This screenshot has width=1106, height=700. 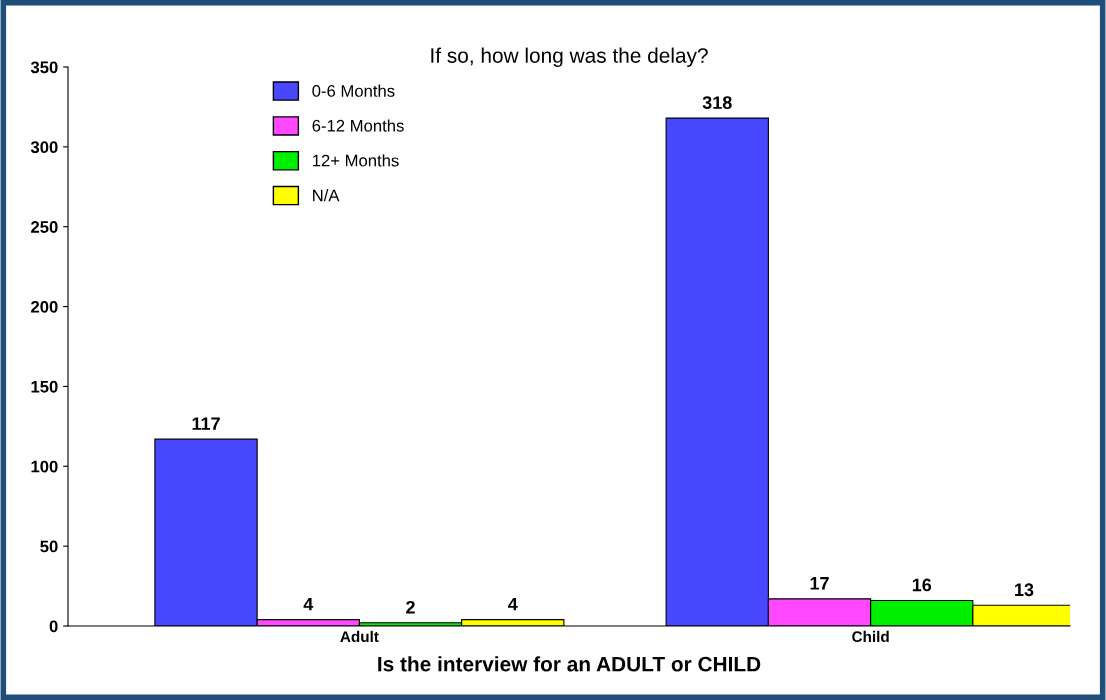 What do you see at coordinates (819, 583) in the screenshot?
I see `data-label: 17` at bounding box center [819, 583].